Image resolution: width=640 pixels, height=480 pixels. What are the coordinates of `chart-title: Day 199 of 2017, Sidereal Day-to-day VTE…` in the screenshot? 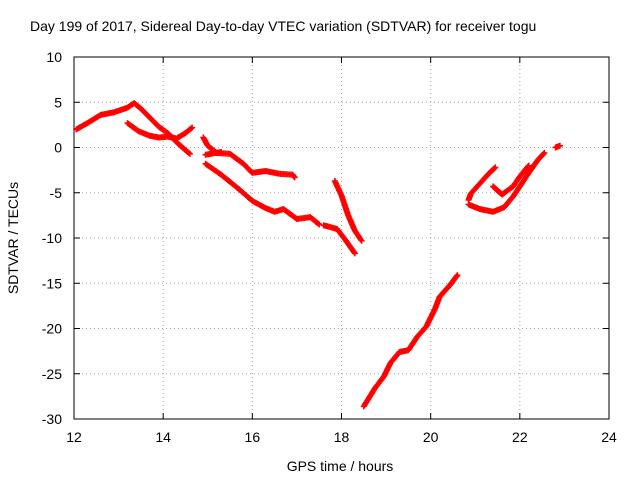 It's located at (283, 26).